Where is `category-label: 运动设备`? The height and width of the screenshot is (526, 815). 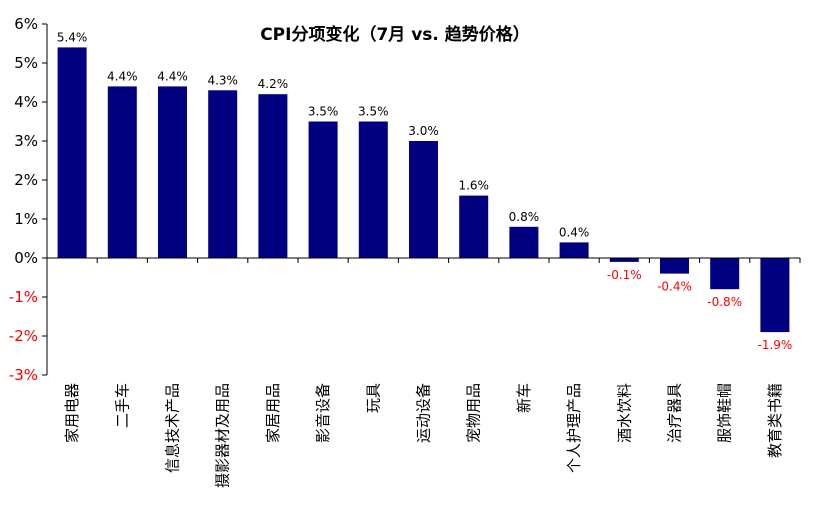 category-label: 运动设备 is located at coordinates (424, 413).